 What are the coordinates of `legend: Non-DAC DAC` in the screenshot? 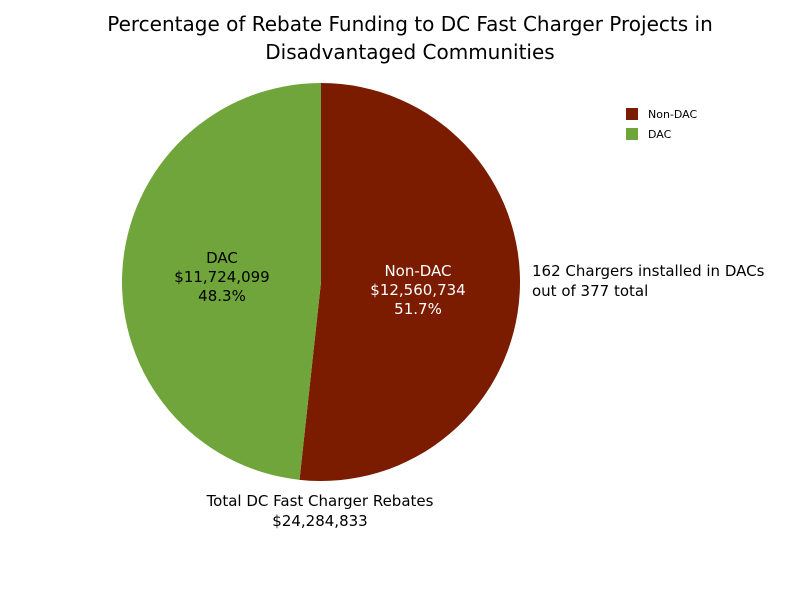 It's located at (661, 124).